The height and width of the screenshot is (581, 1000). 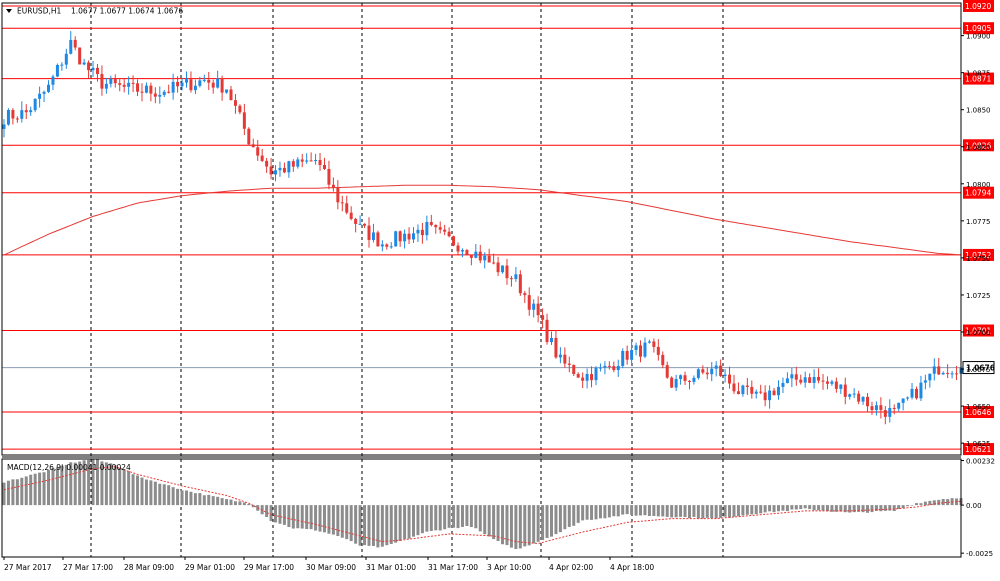 What do you see at coordinates (978, 185) in the screenshot?
I see `price-axis-label: 1.0800` at bounding box center [978, 185].